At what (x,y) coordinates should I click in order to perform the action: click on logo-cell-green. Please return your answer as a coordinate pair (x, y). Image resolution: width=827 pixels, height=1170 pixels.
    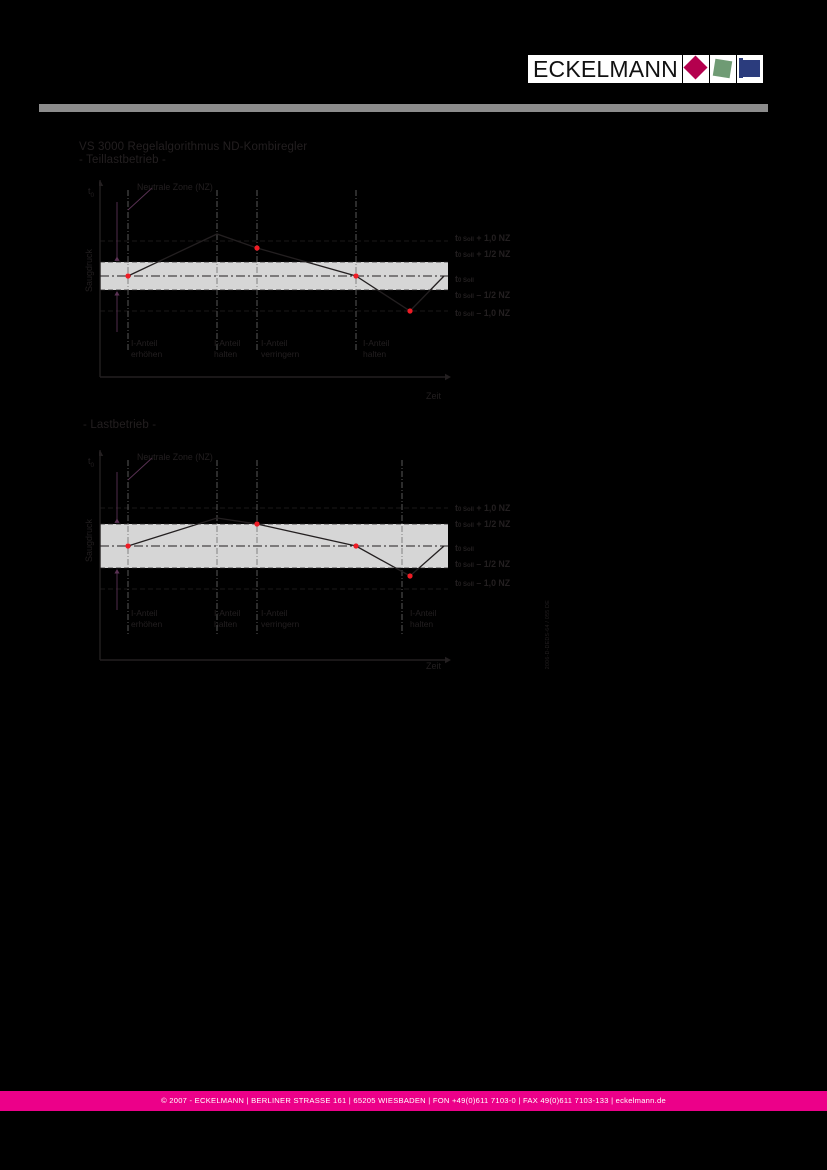
    Looking at the image, I should click on (722, 69).